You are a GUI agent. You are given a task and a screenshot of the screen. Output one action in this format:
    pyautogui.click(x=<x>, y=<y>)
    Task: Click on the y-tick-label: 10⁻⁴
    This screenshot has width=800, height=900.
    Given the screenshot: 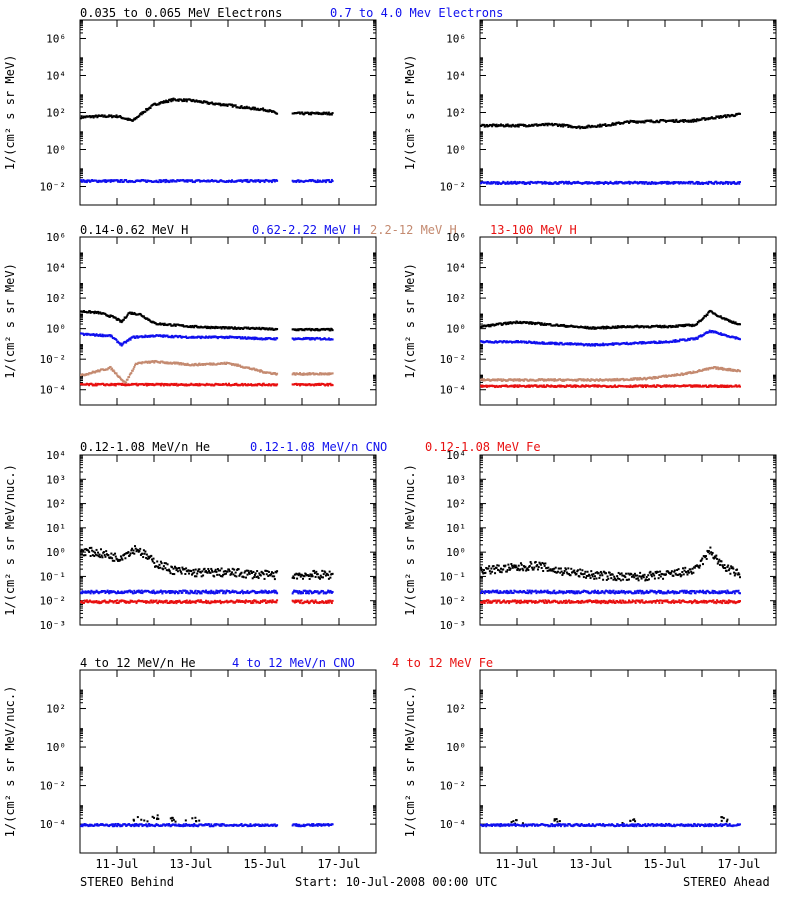 What is the action you would take?
    pyautogui.click(x=53, y=390)
    